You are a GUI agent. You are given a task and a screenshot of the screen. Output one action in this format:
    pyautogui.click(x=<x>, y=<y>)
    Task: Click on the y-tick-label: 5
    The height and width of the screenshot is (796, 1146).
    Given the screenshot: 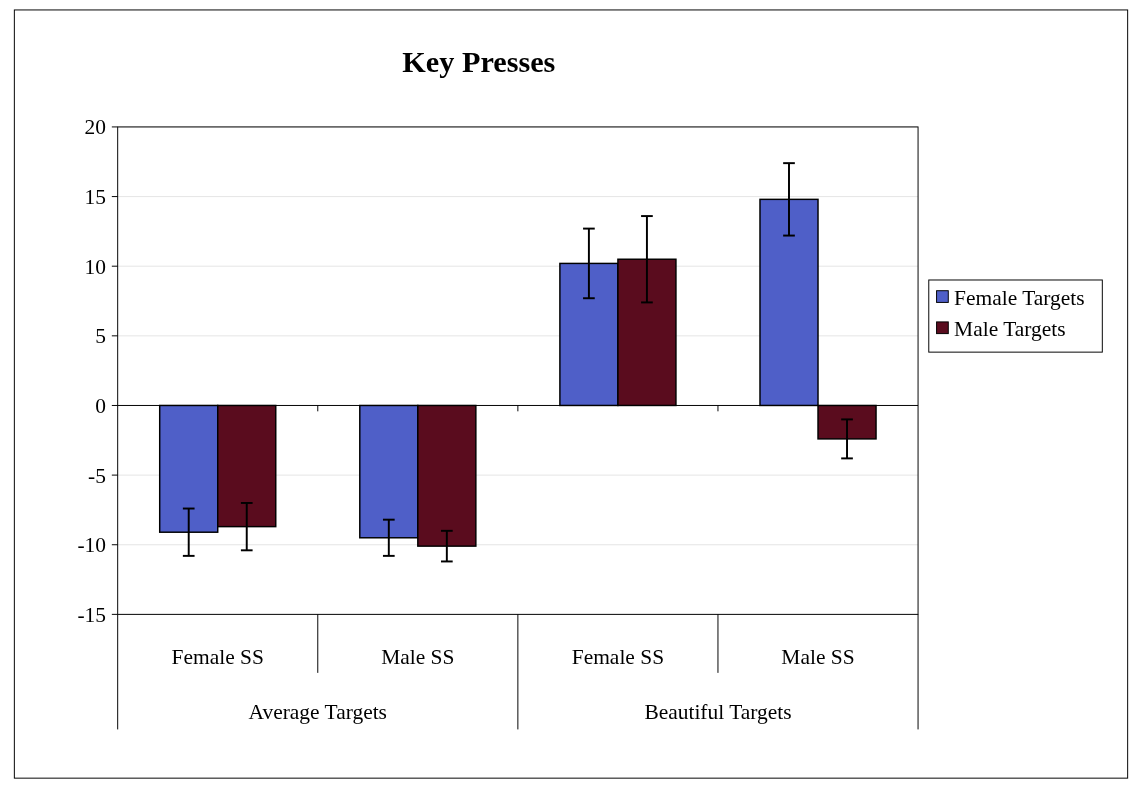 What is the action you would take?
    pyautogui.click(x=100, y=336)
    